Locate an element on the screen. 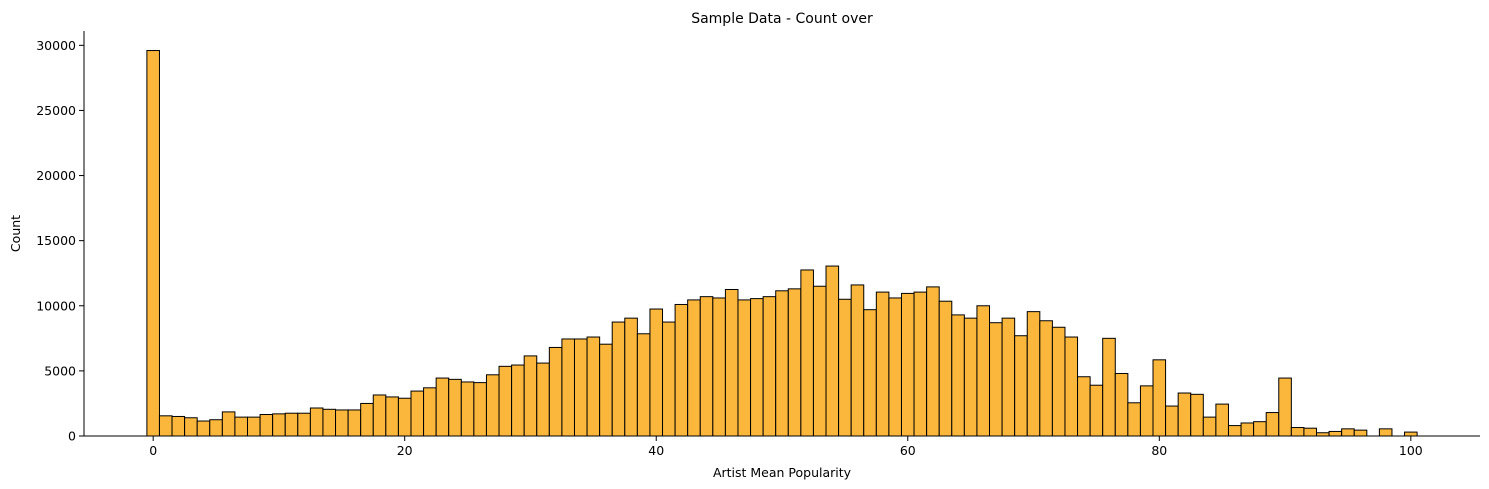 The height and width of the screenshot is (489, 1489). x-tick-label: 40 is located at coordinates (656, 450).